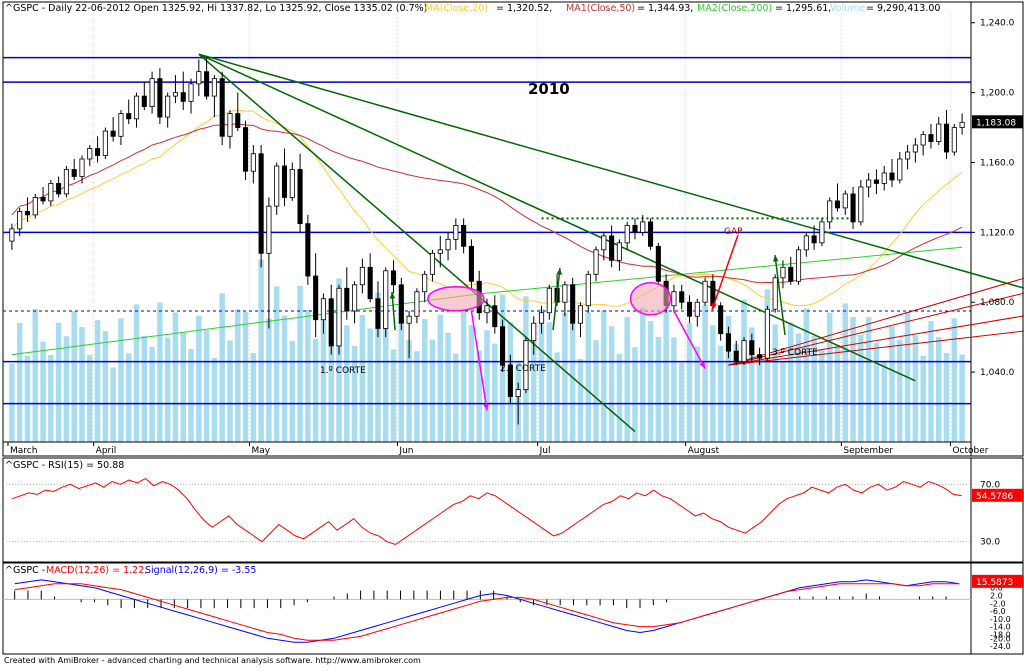 This screenshot has height=671, width=1024. What do you see at coordinates (1000, 627) in the screenshot?
I see `macd-tick-label: -14.0` at bounding box center [1000, 627].